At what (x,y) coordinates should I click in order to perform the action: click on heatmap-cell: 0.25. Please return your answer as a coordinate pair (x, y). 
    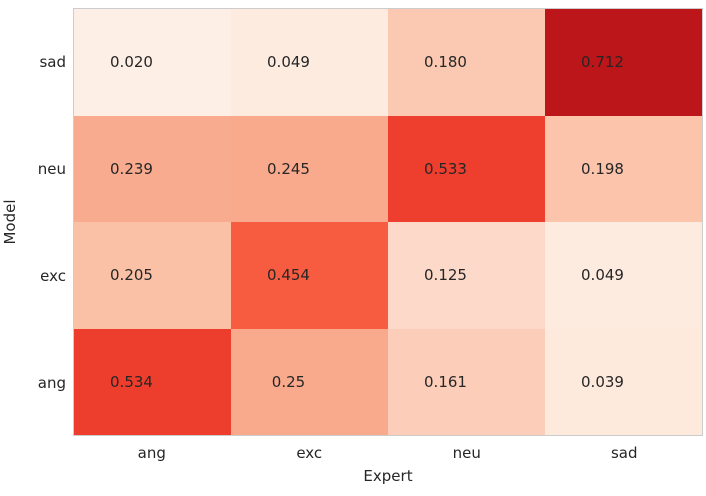
    Looking at the image, I should click on (309, 381).